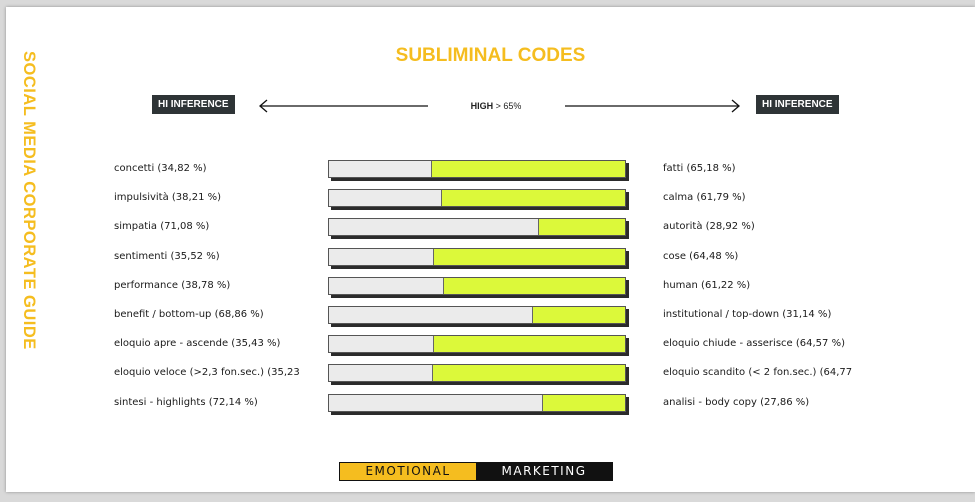  I want to click on logo-part-marketing: MARKETING, so click(544, 471).